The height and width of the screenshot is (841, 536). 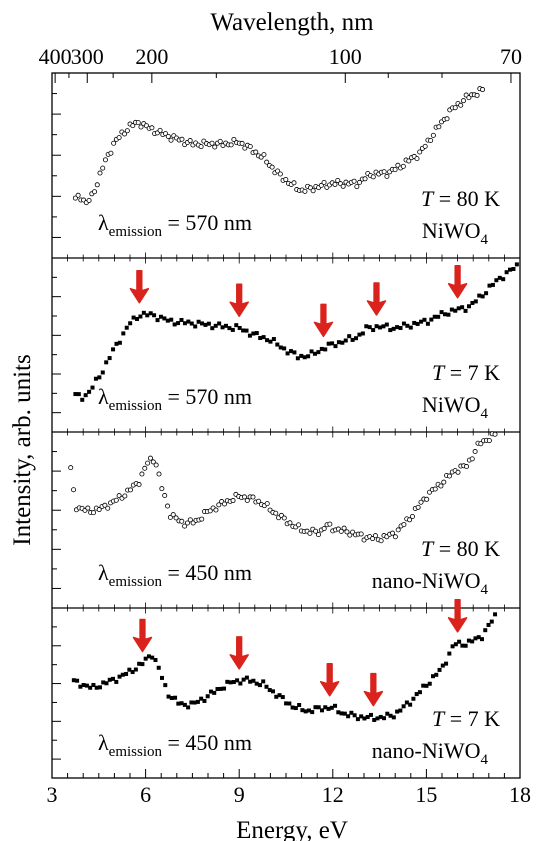 I want to click on x-tick-label: 12, so click(x=333, y=794).